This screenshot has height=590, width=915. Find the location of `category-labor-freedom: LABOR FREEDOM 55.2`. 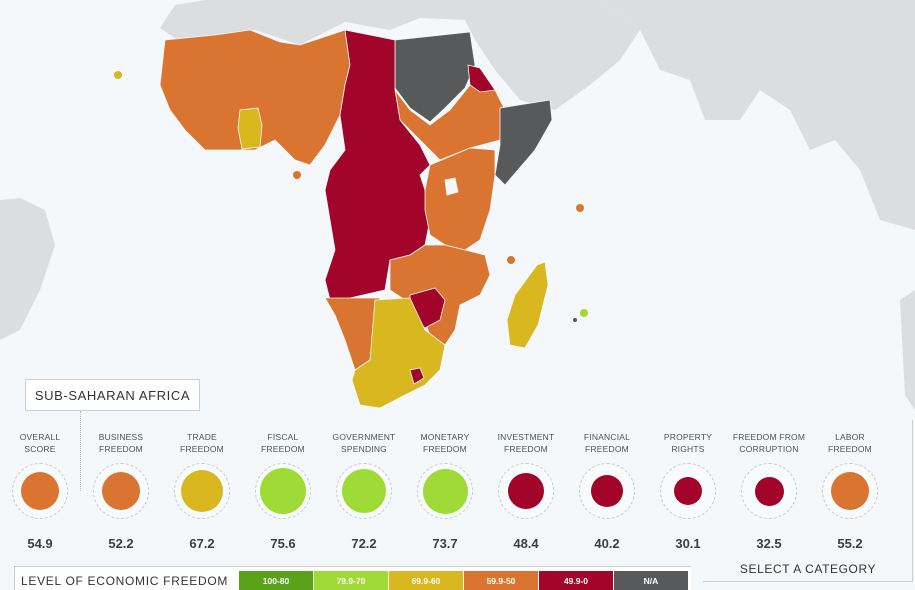

category-labor-freedom: LABOR FREEDOM 55.2 is located at coordinates (850, 491).